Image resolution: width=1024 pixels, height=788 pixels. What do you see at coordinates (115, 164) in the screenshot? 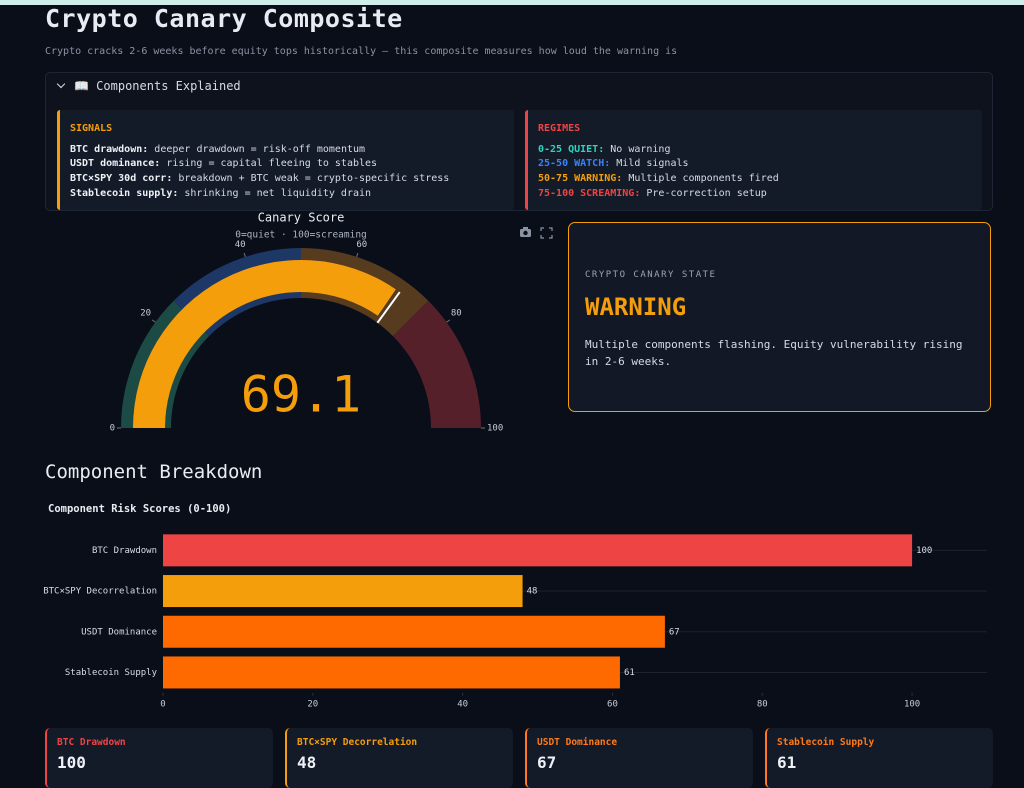
I see `item-key: USDT dominance:` at bounding box center [115, 164].